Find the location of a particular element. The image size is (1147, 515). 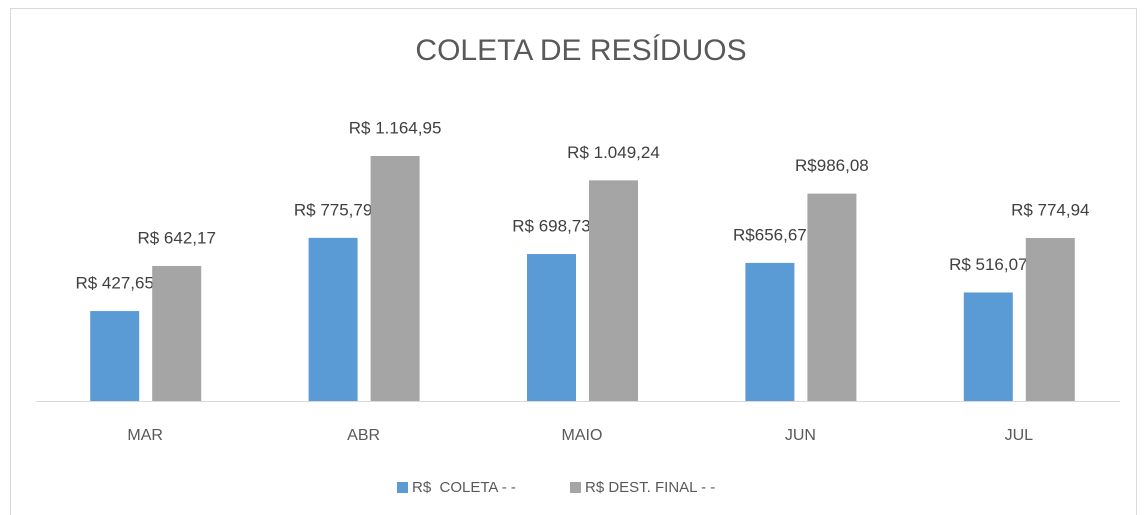

value-label: R$ 698,73 is located at coordinates (551, 226).